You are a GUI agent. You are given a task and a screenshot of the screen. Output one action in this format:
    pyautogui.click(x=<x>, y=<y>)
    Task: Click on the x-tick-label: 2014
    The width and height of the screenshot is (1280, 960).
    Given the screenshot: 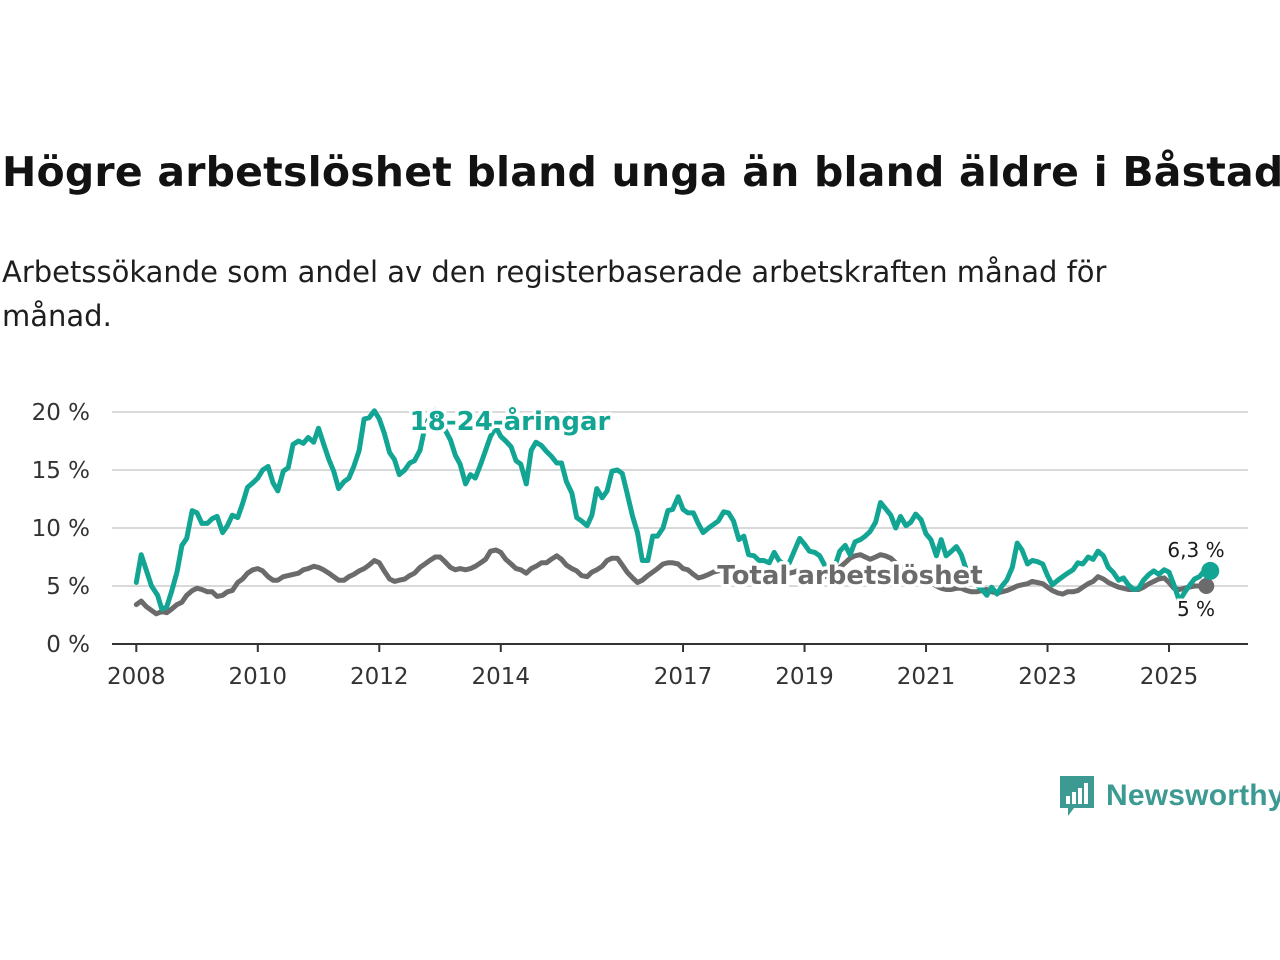 What is the action you would take?
    pyautogui.click(x=501, y=677)
    